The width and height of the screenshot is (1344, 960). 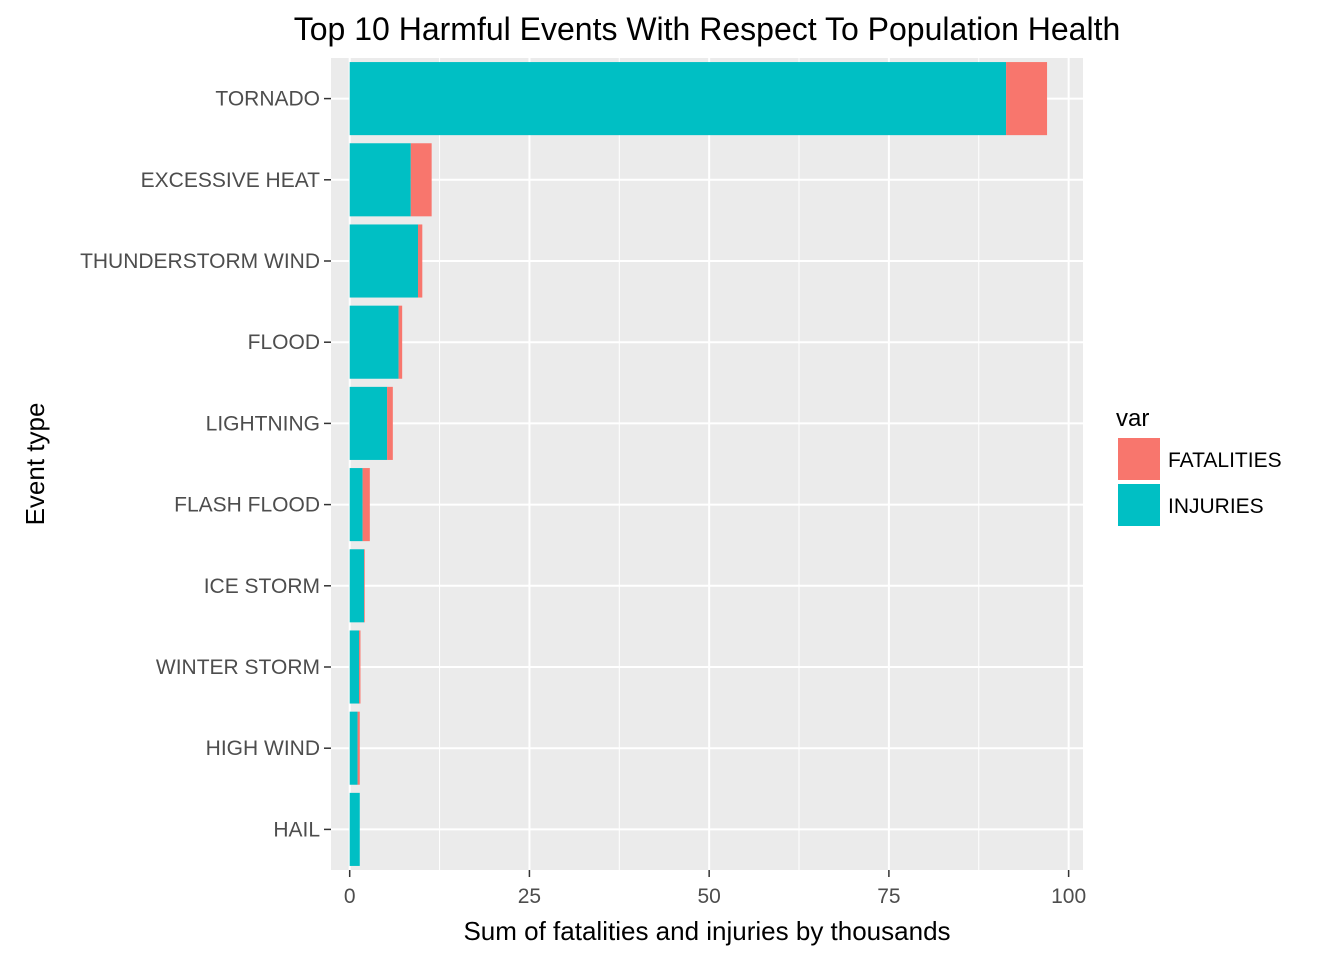 I want to click on x-tick-label: 75, so click(x=888, y=896).